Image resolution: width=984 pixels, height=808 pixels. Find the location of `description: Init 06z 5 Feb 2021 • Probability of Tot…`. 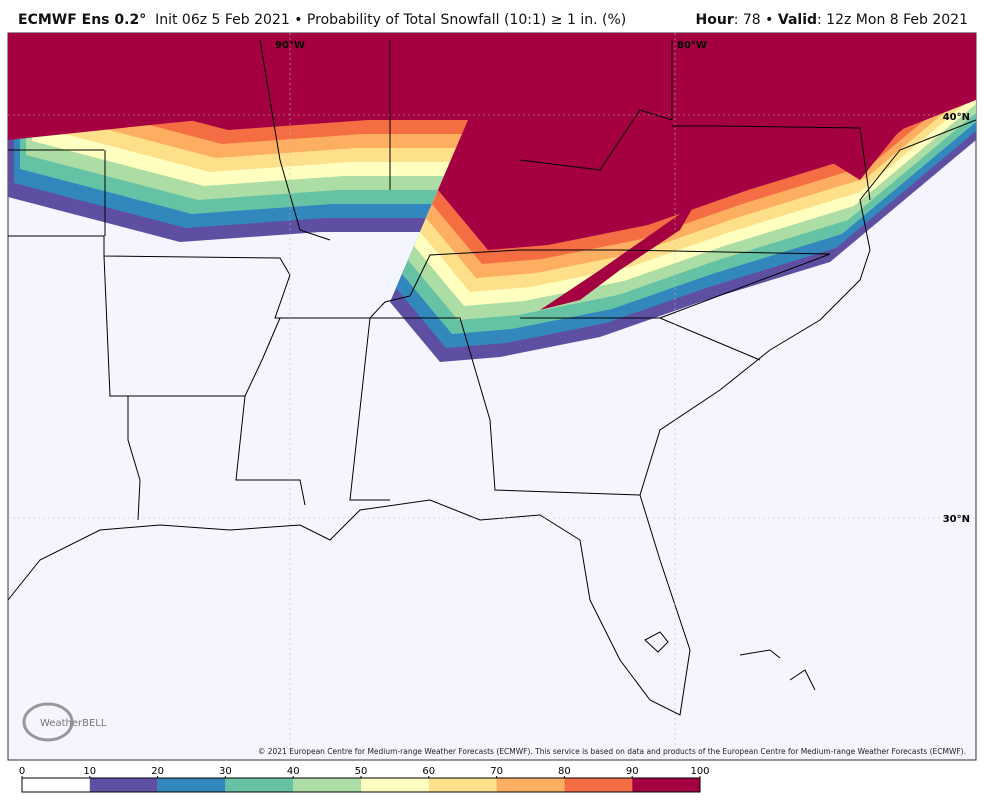

description: Init 06z 5 Feb 2021 • Probability of Tot… is located at coordinates (391, 20).